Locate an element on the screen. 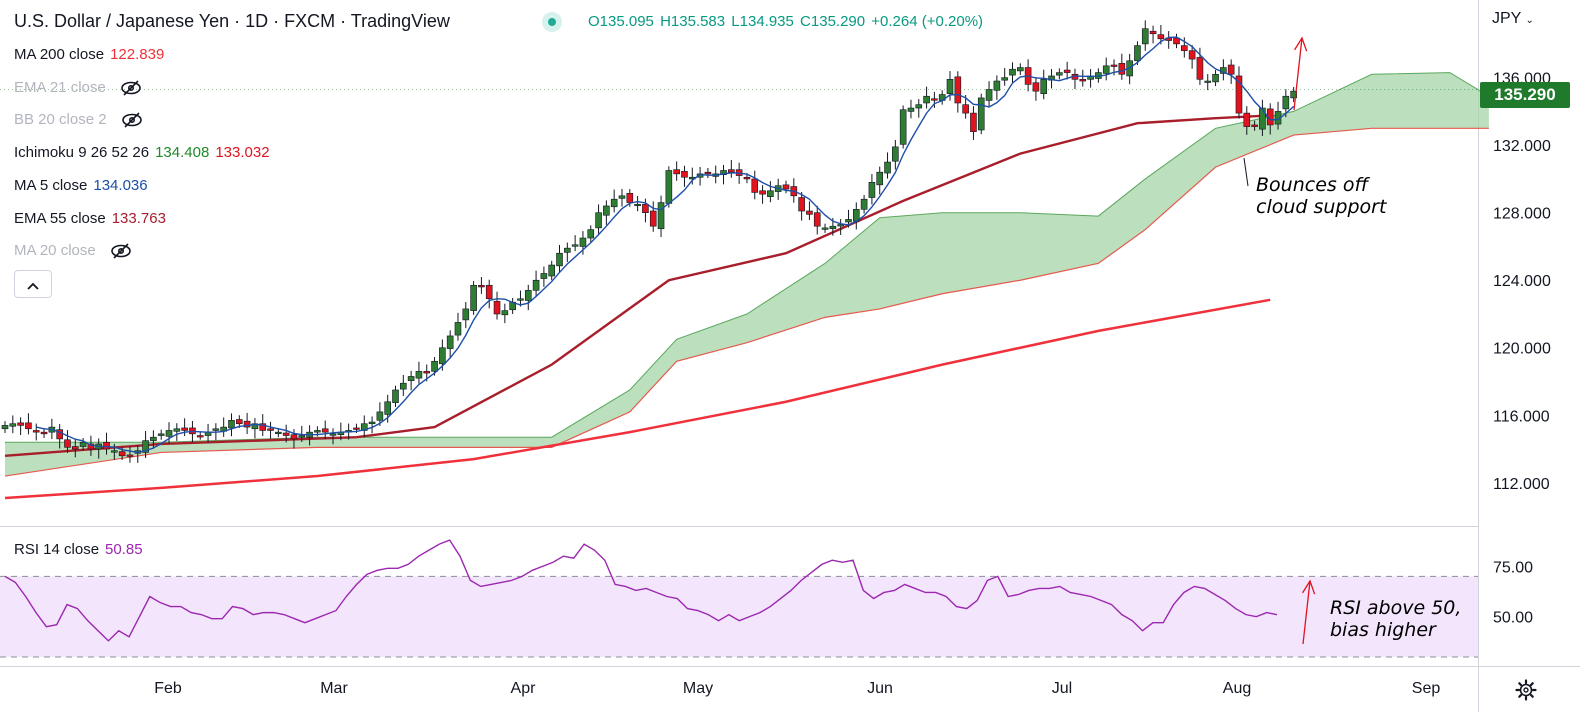 Image resolution: width=1580 pixels, height=712 pixels. legend-ichimoku: Ichimoku 9 26 52 26 134.408 133.032 is located at coordinates (142, 153).